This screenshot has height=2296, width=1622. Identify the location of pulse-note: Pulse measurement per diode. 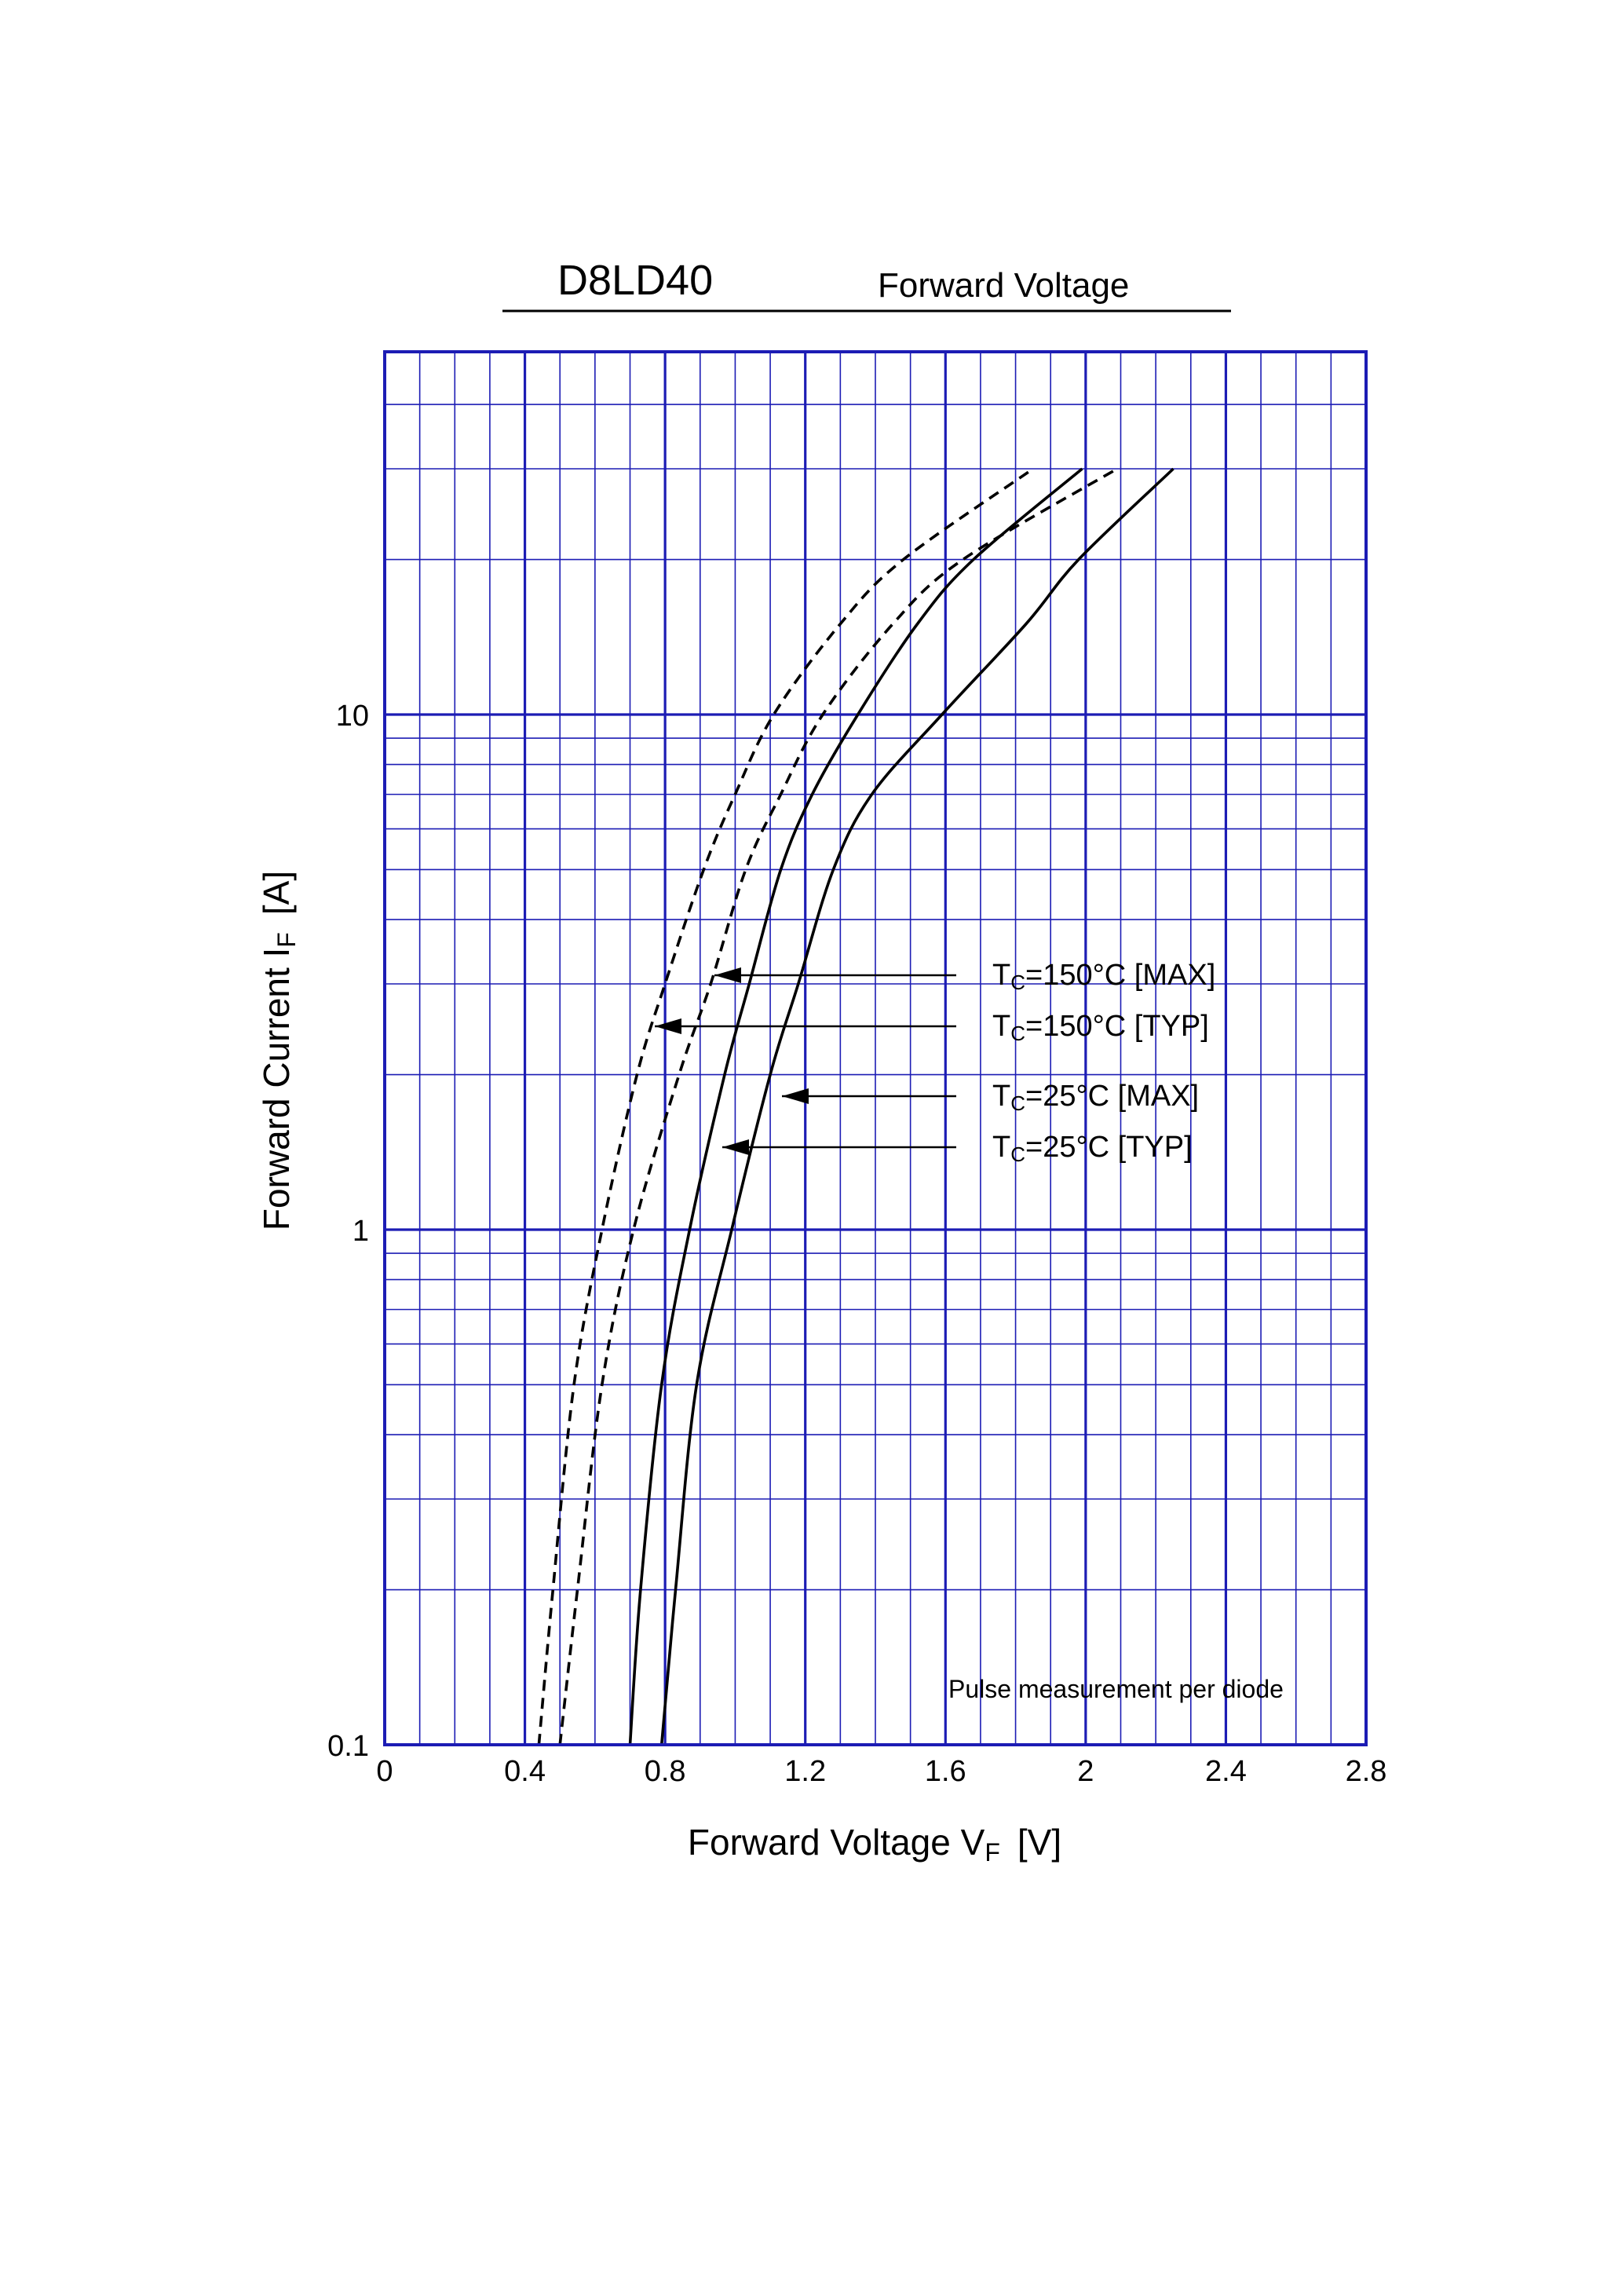
(1116, 1689).